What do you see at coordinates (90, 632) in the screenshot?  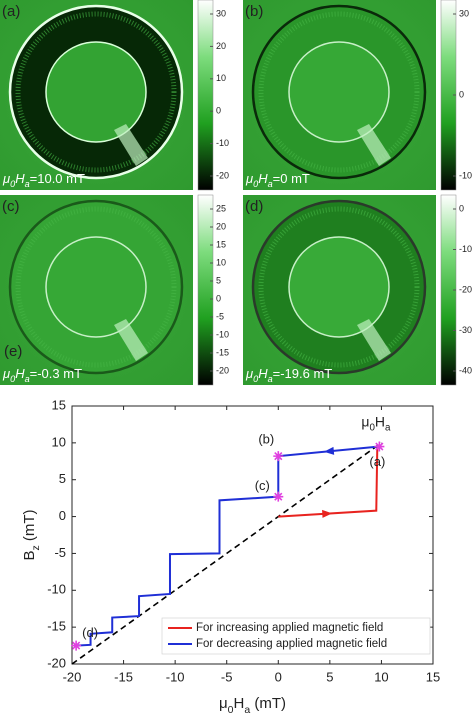 I see `marker-label: (d)` at bounding box center [90, 632].